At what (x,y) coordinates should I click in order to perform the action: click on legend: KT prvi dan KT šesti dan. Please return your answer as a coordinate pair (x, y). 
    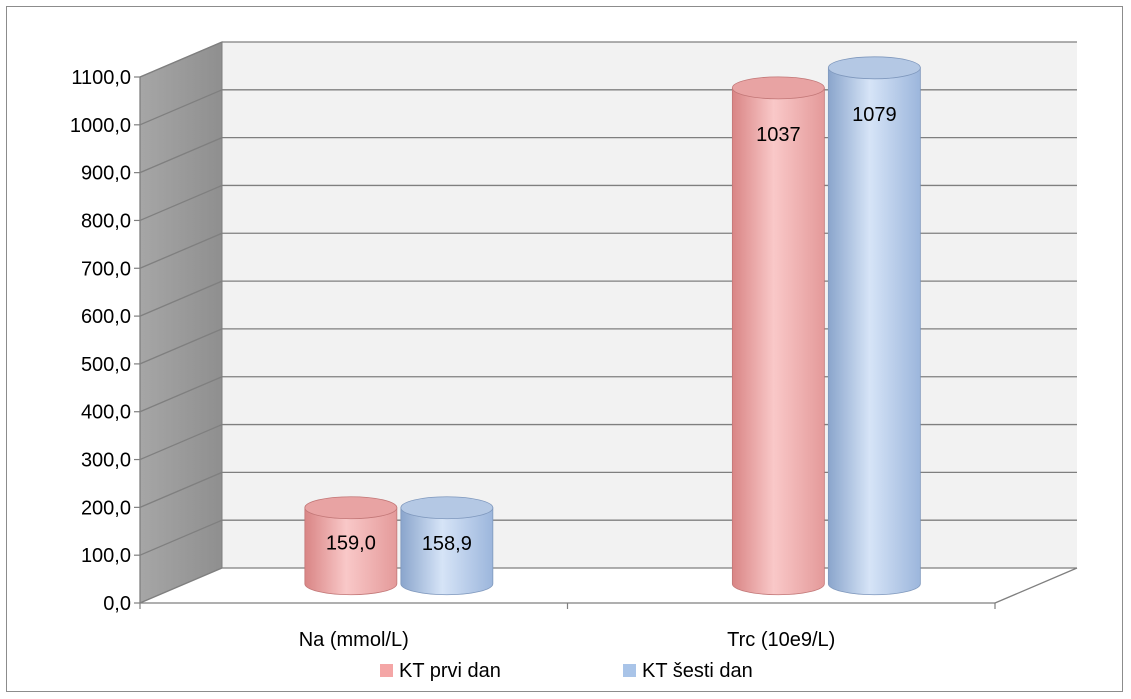
    Looking at the image, I should click on (566, 671).